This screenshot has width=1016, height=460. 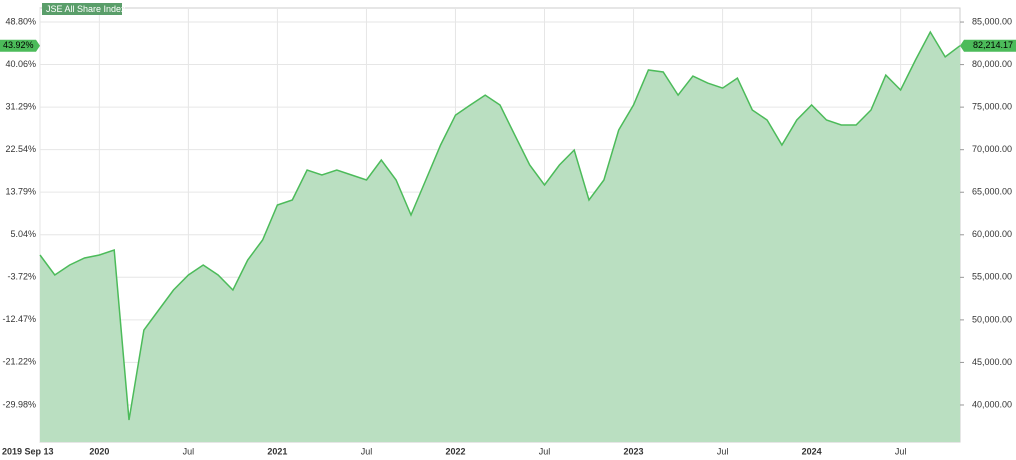 I want to click on x-tick-label: 2020, so click(x=99, y=451).